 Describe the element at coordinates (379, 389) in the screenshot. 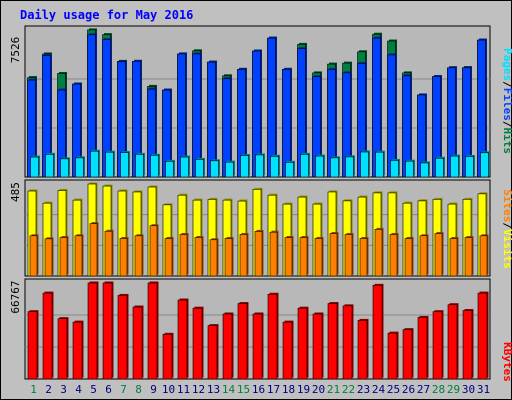

I see `day-label-24: 24` at that location.